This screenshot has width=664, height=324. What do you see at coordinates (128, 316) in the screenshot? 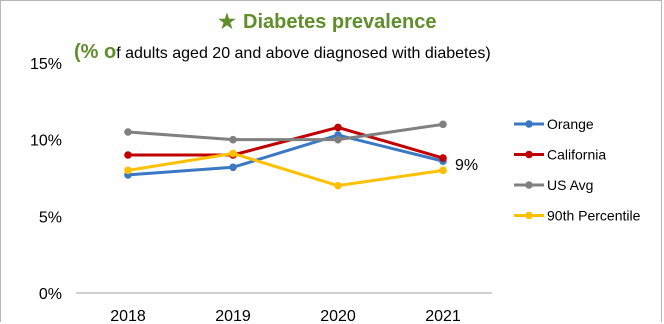
I see `x-tick-label: 2018` at bounding box center [128, 316].